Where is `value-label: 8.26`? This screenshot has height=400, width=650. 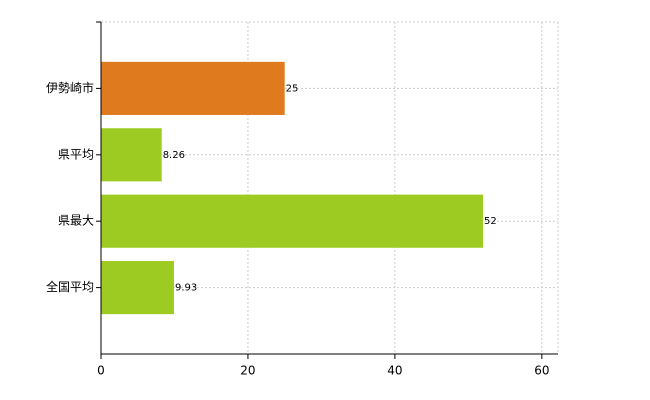 value-label: 8.26 is located at coordinates (174, 155).